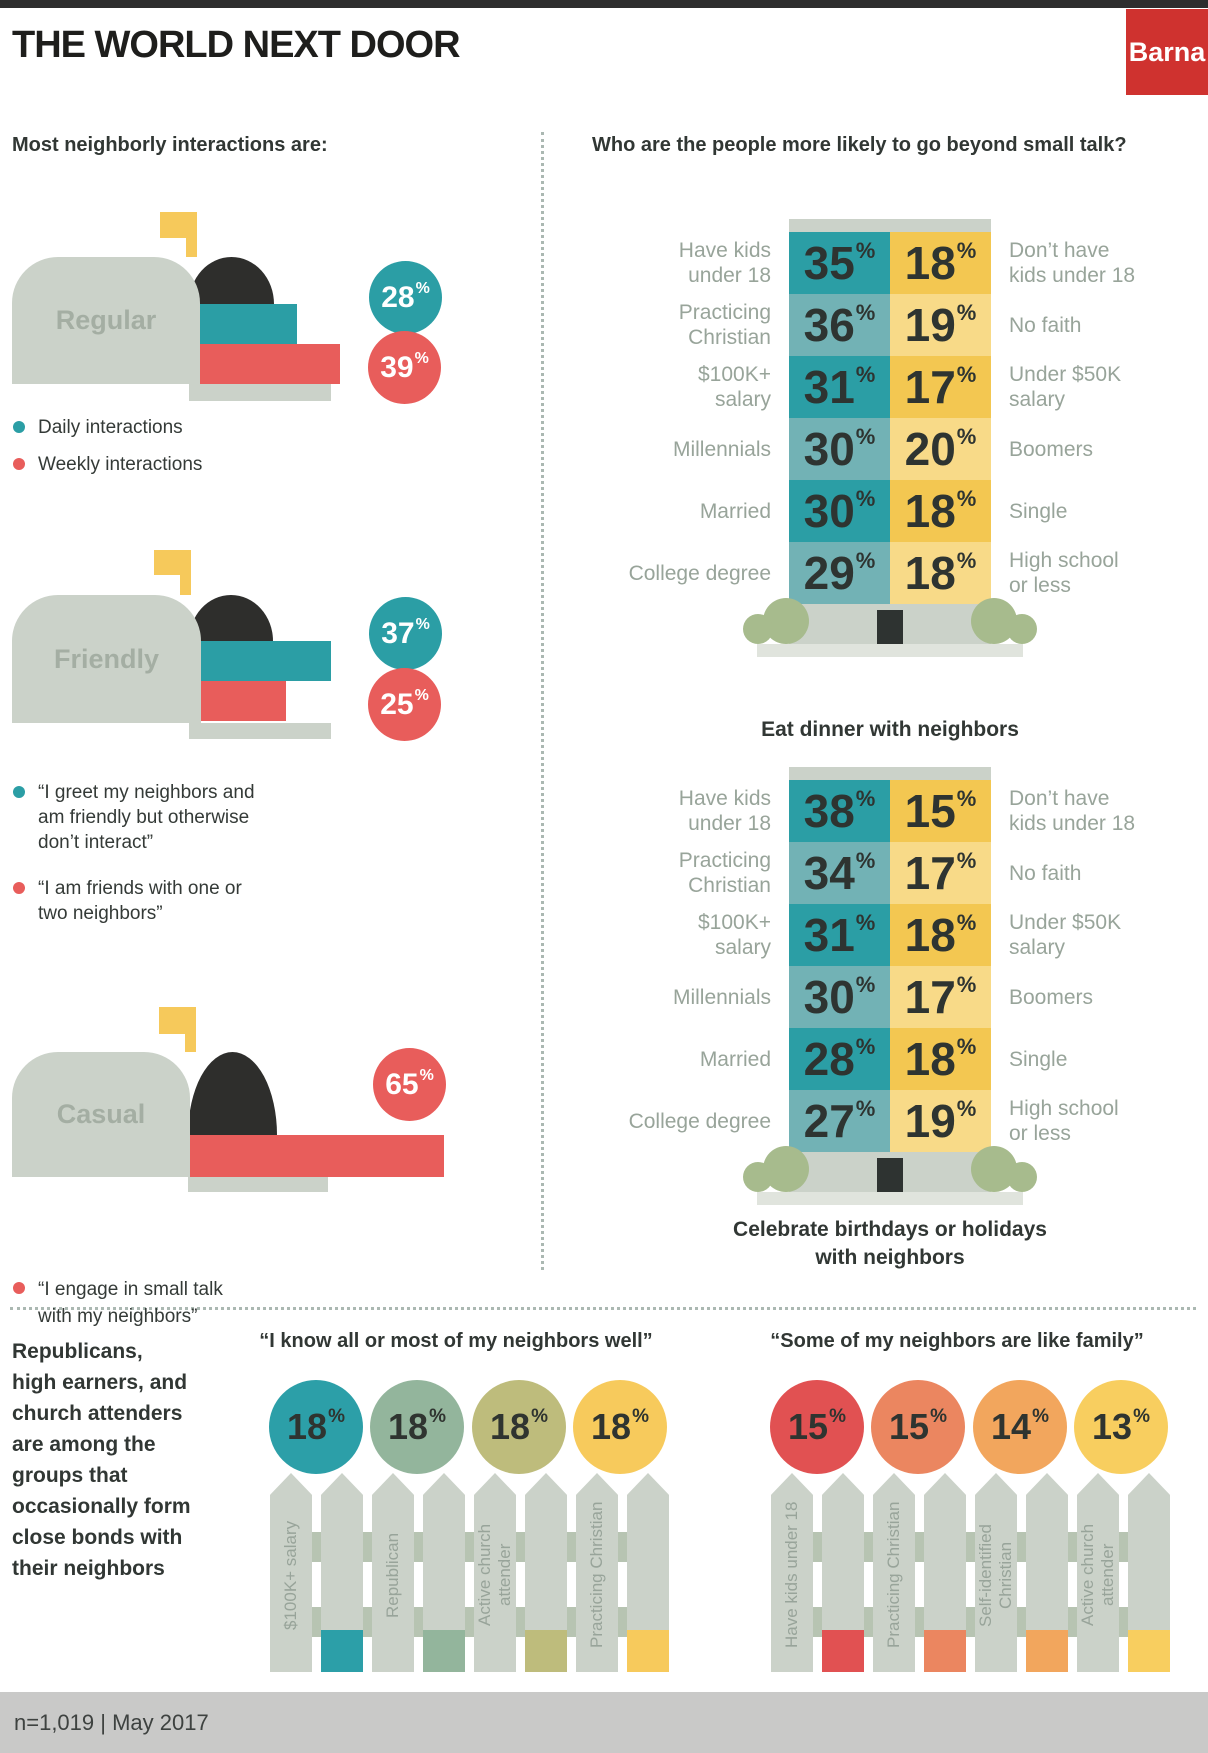 Image resolution: width=1208 pixels, height=1753 pixels. Describe the element at coordinates (290, 1575) in the screenshot. I see `picket-label: $100K+ salary` at that location.